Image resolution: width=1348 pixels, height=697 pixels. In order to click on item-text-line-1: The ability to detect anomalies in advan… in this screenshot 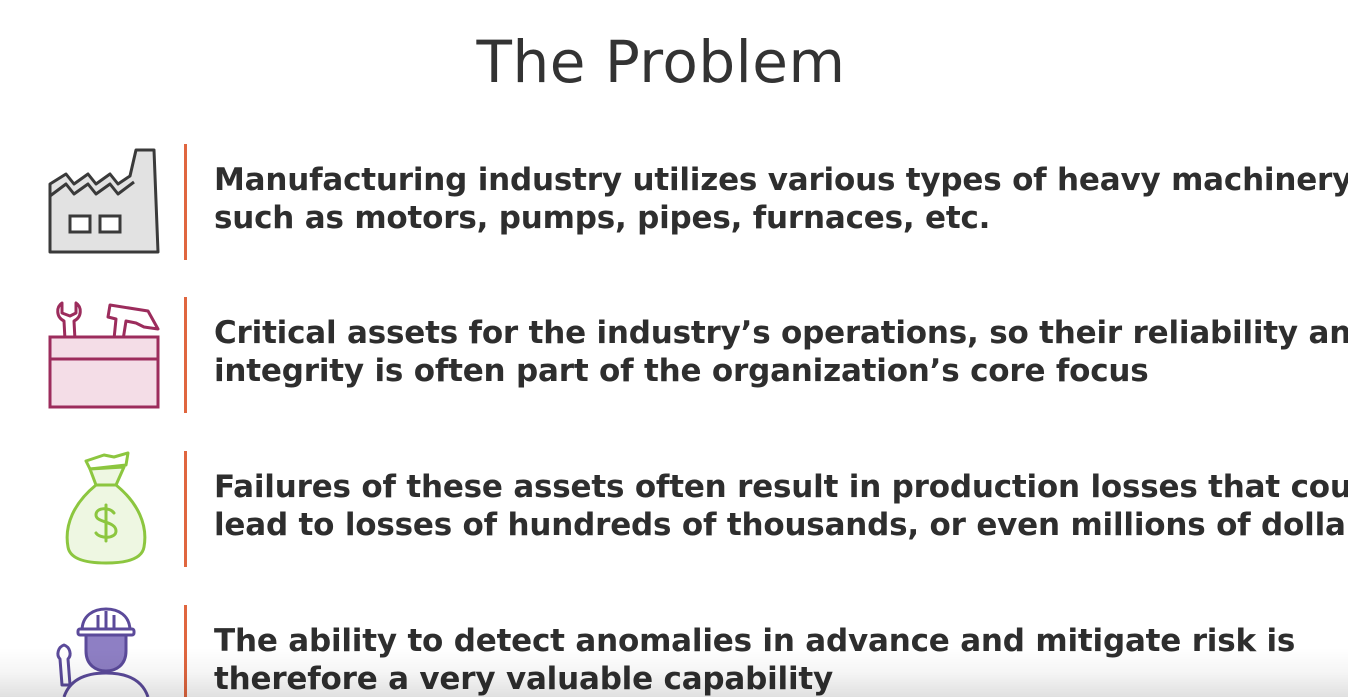, I will do `click(755, 641)`.